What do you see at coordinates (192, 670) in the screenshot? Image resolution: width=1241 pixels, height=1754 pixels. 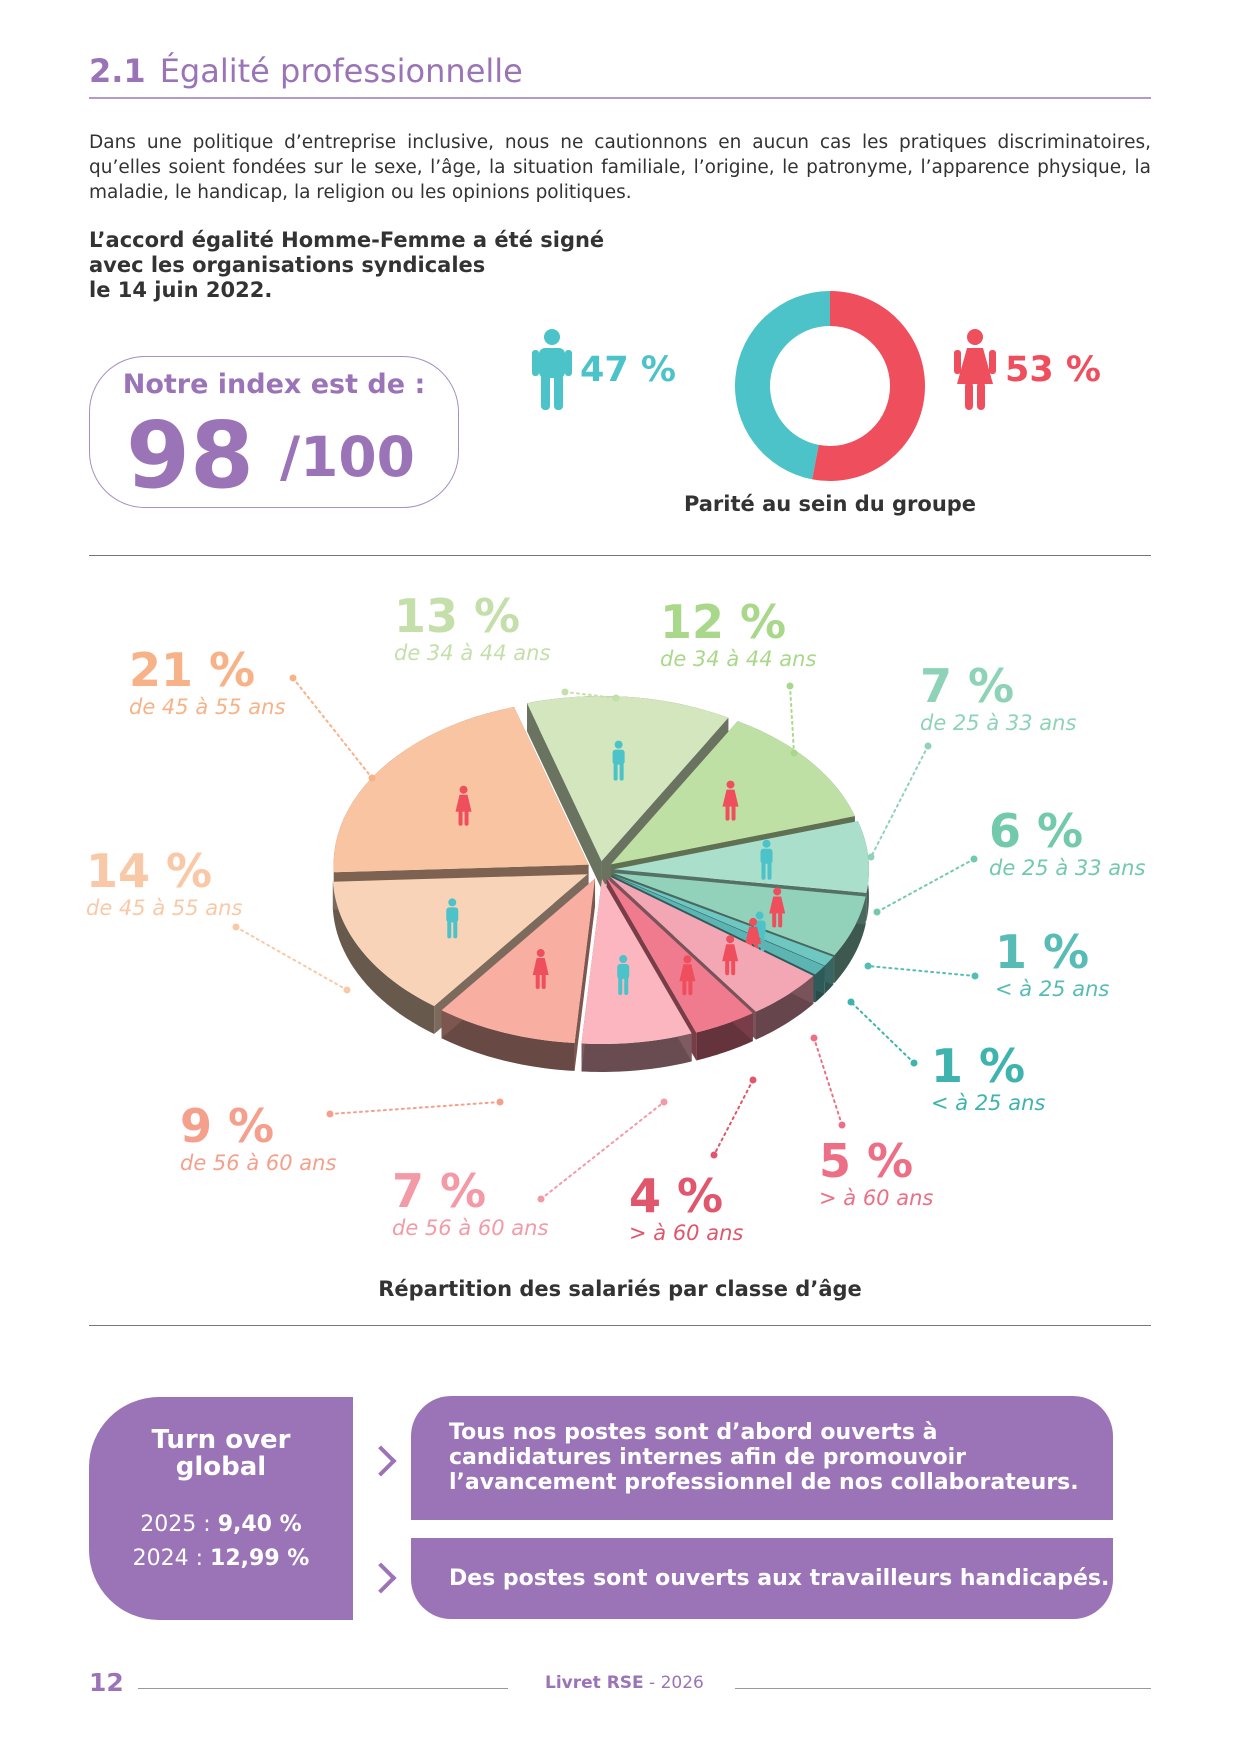 I see `age-label-pct: 21 %` at bounding box center [192, 670].